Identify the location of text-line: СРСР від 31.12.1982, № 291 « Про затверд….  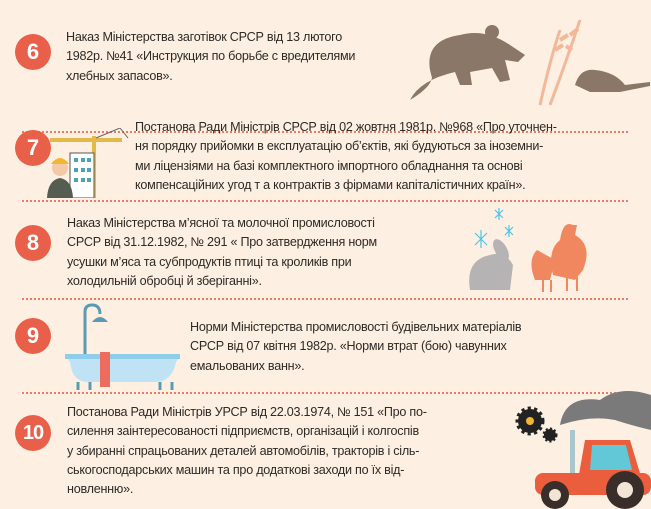
(222, 242).